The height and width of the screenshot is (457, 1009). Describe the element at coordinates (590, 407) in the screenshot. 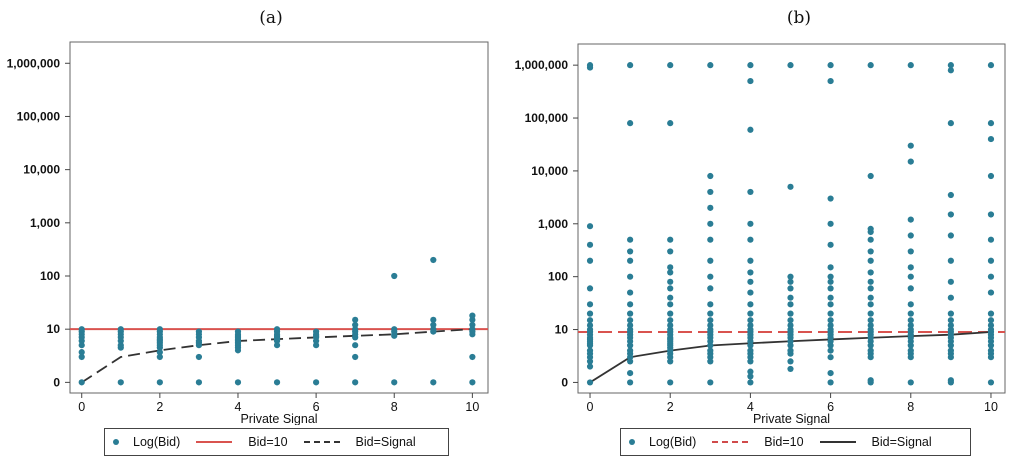

I see `x-tick-label: 0` at that location.